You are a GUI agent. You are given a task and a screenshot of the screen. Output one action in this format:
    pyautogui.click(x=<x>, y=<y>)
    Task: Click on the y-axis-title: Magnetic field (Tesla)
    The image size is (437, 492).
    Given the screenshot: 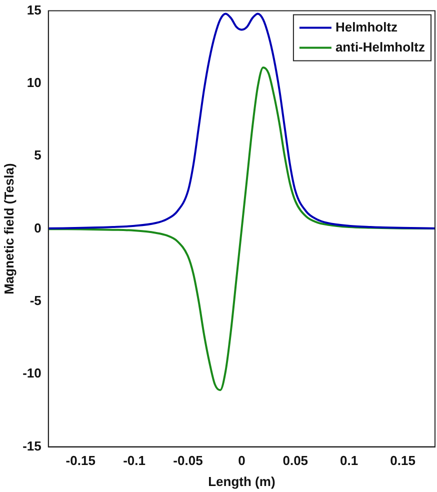 What is the action you would take?
    pyautogui.click(x=8, y=228)
    